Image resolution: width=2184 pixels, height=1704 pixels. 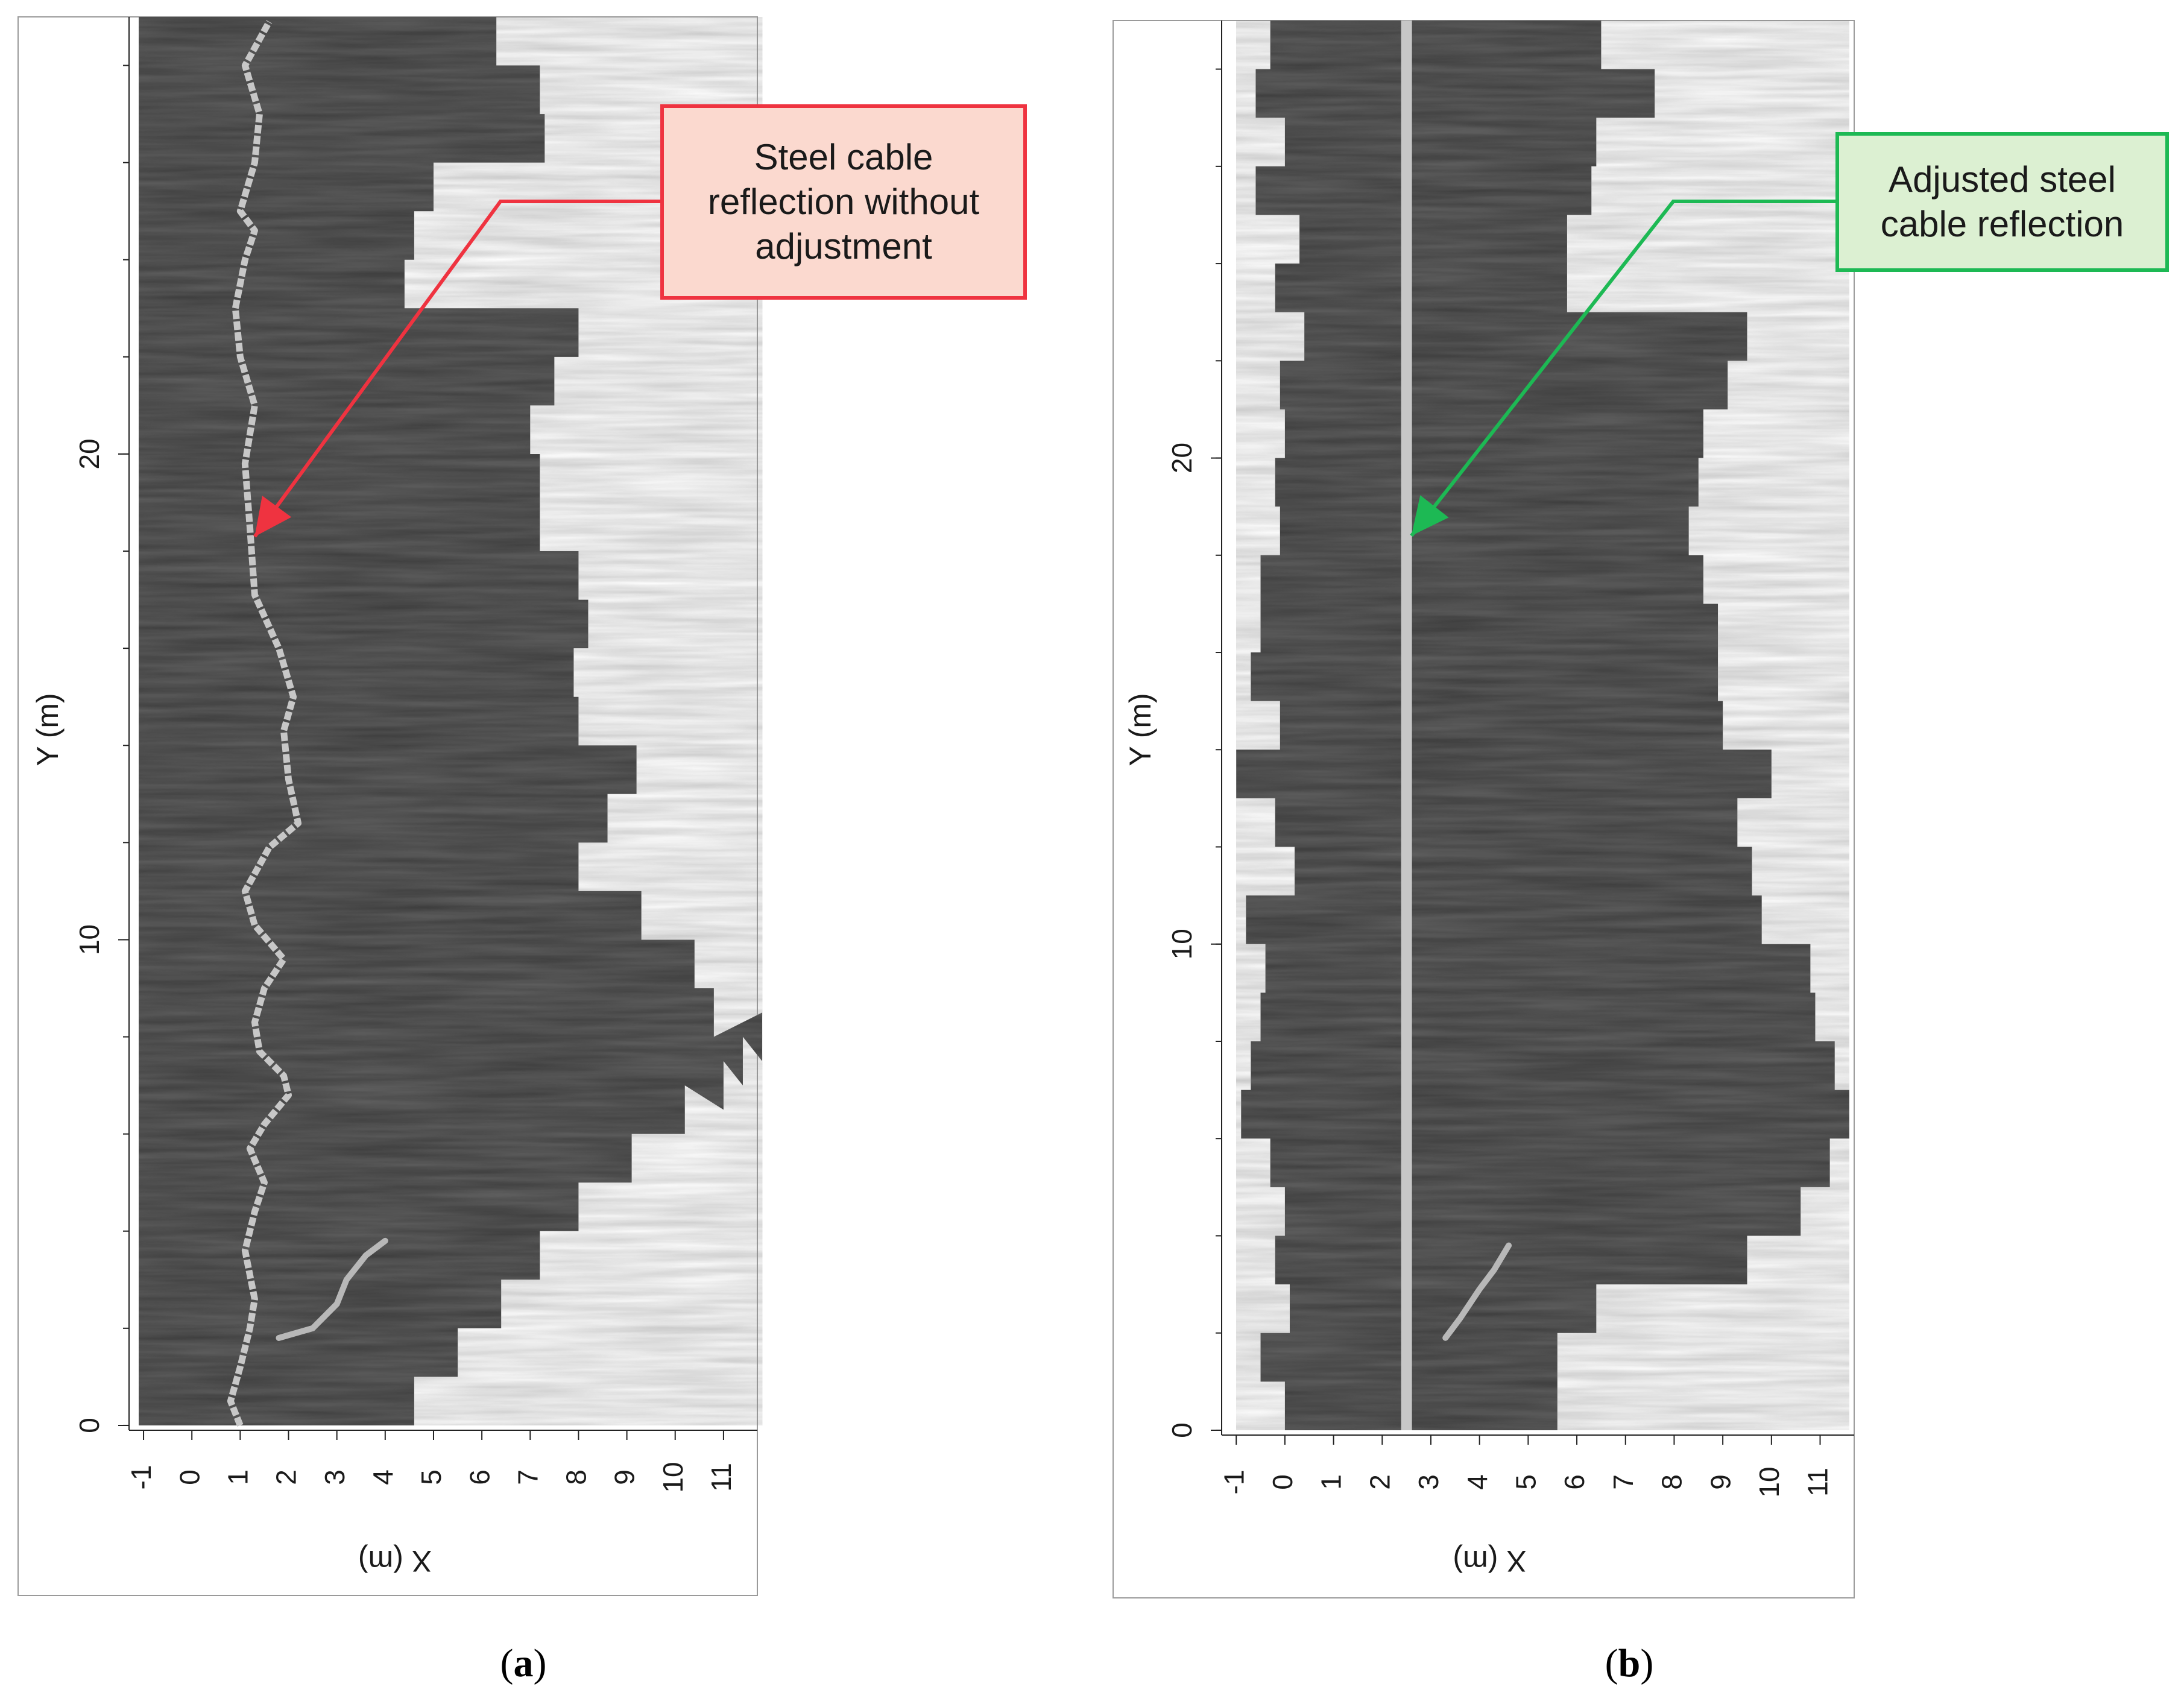 I want to click on panel-caption: (a), so click(x=523, y=1663).